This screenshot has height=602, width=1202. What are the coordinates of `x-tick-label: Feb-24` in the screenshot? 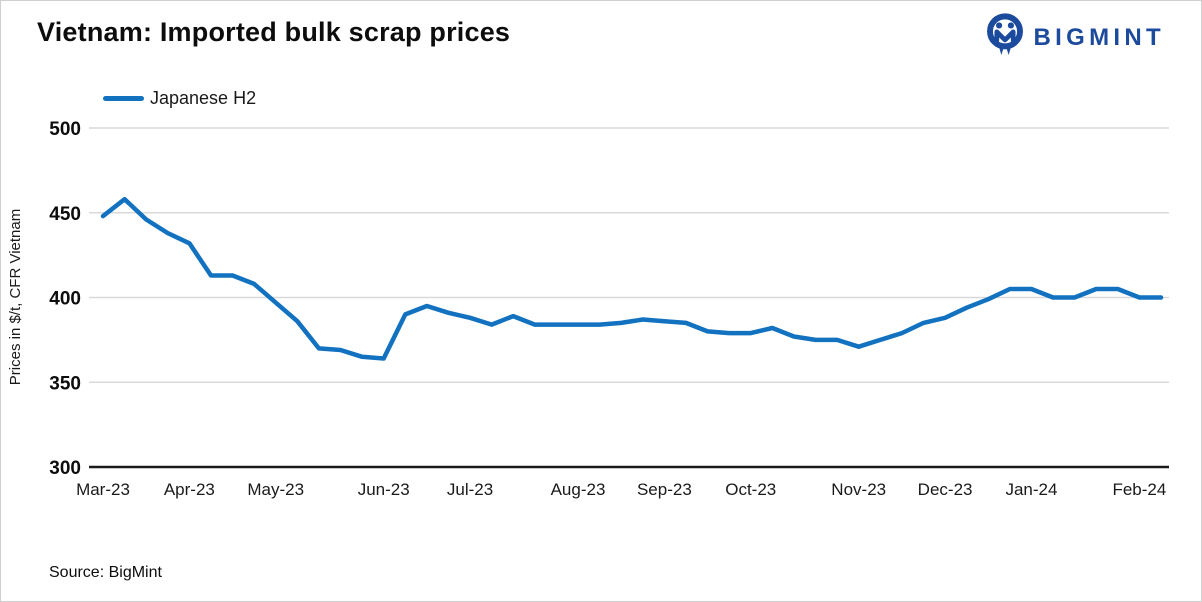 It's located at (1139, 489).